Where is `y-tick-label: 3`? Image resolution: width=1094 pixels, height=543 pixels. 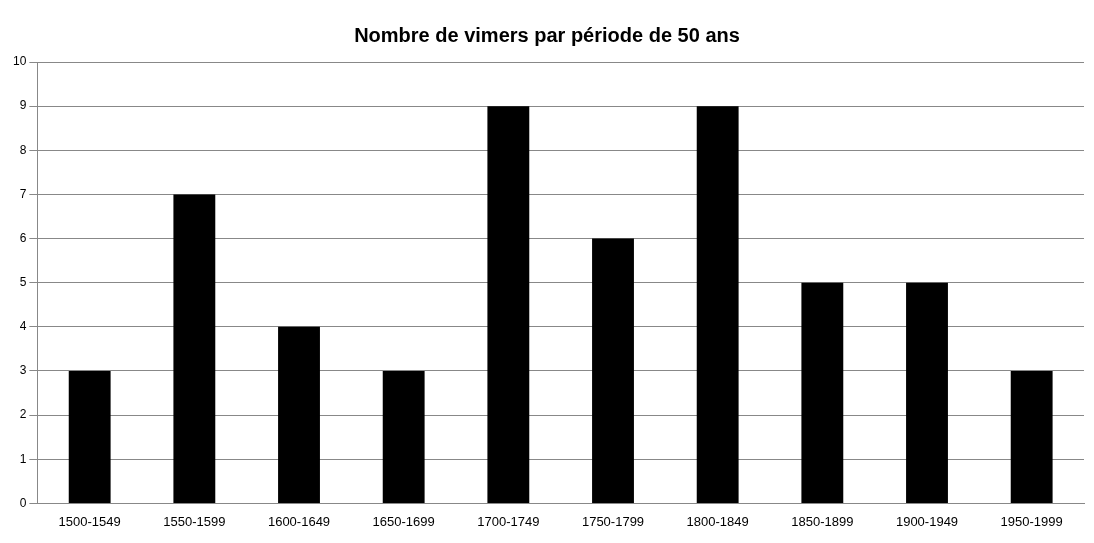
y-tick-label: 3 is located at coordinates (23, 370).